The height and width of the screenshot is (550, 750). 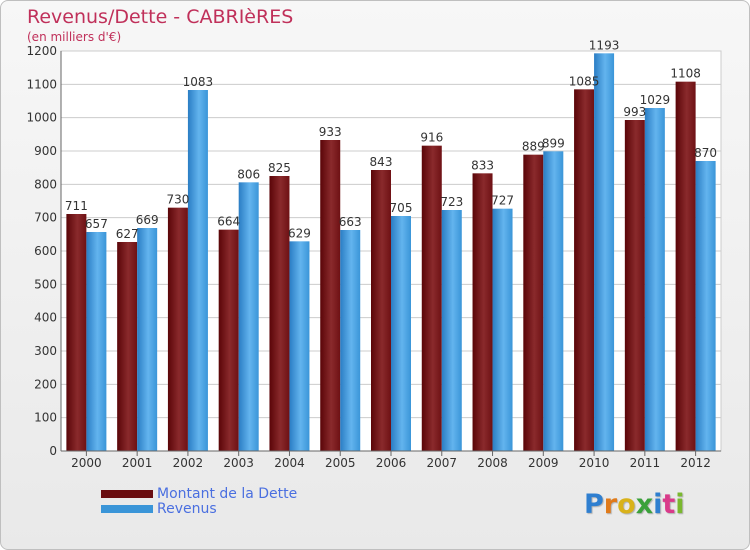 I want to click on logo-letter: t, so click(x=669, y=504).